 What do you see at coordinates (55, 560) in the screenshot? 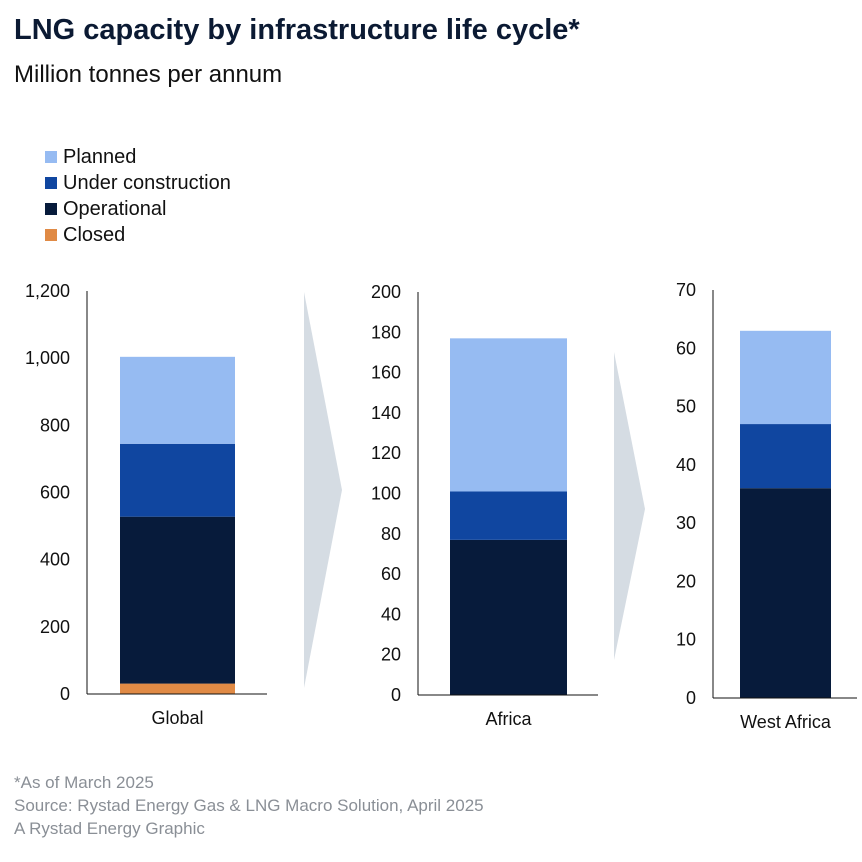
I see `y-tick-label: 400` at bounding box center [55, 560].